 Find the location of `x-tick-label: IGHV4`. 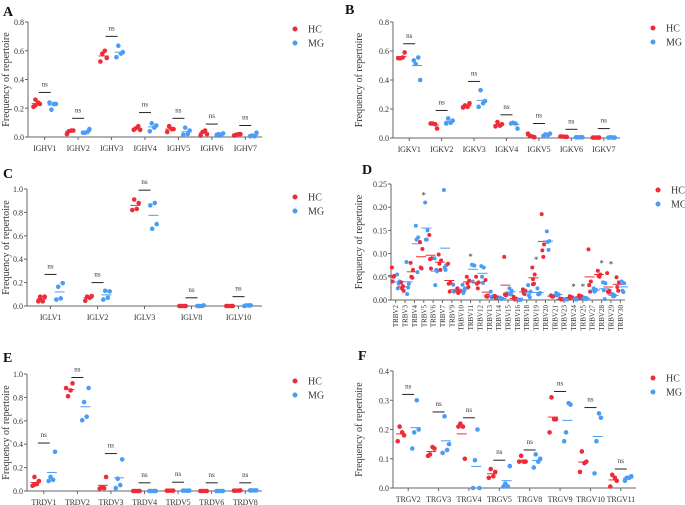

x-tick-label: IGHV4 is located at coordinates (145, 148).